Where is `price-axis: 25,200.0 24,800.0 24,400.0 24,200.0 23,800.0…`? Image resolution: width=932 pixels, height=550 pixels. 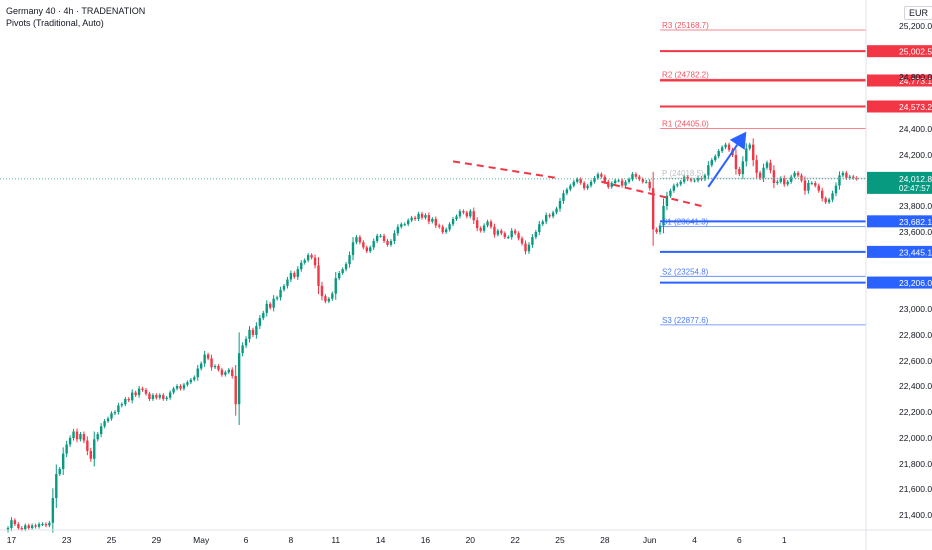 price-axis: 25,200.0 24,800.0 24,400.0 24,200.0 23,800.0… is located at coordinates (898, 275).